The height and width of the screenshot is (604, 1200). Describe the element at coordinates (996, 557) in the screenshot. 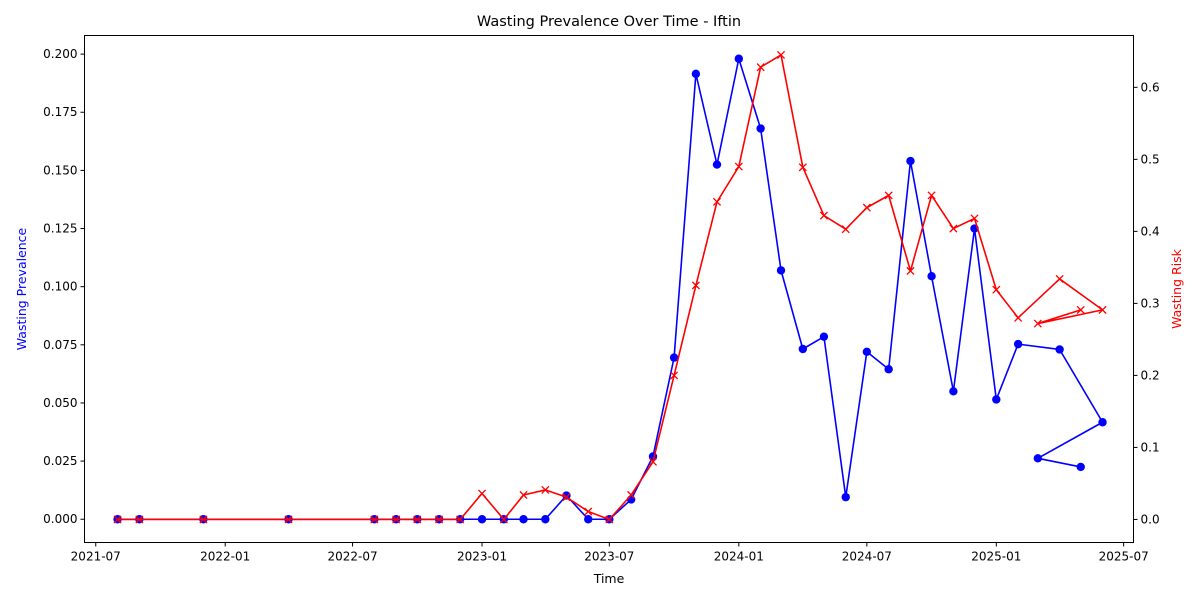

I see `x-tick-label: 2025-01` at that location.